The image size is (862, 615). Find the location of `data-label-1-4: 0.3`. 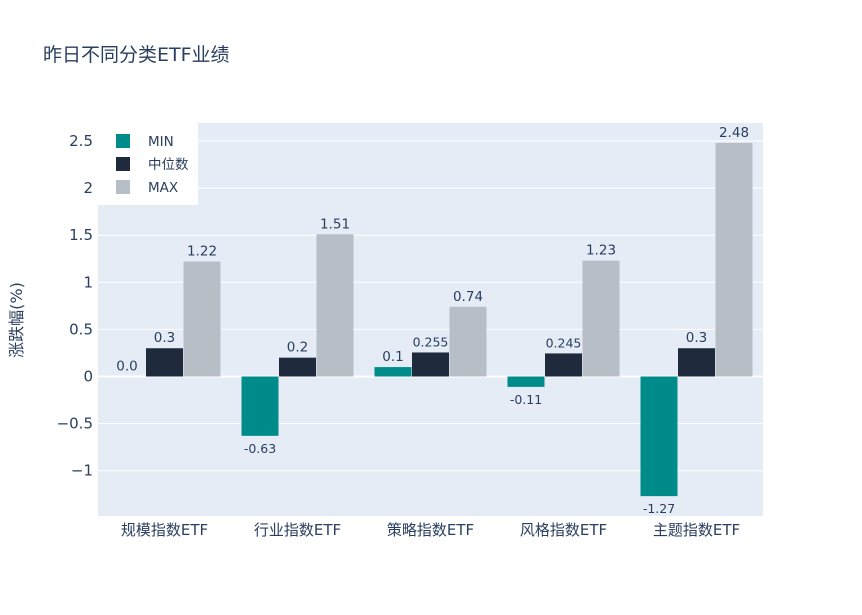

data-label-1-4: 0.3 is located at coordinates (696, 338).